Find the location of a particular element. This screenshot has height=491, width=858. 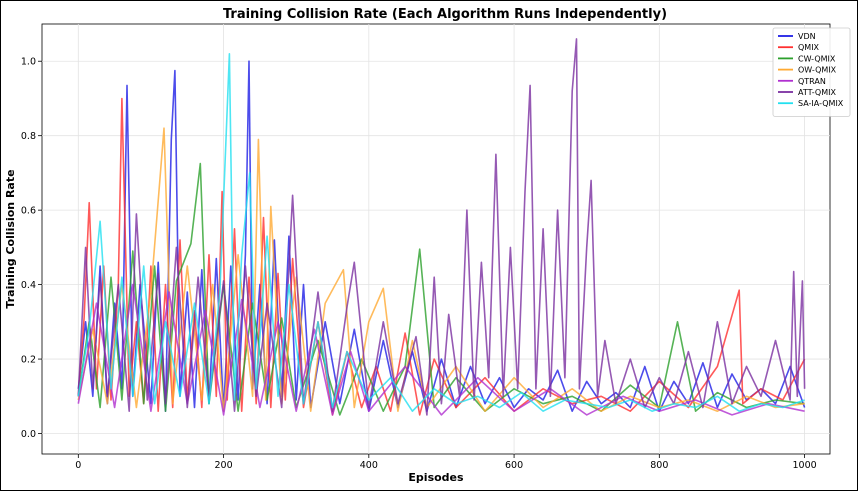

legend-box is located at coordinates (811, 72).